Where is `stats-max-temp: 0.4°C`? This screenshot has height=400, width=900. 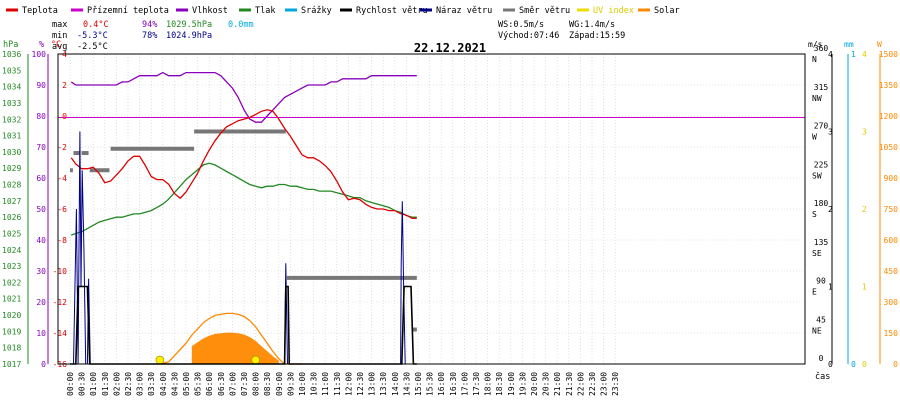
stats-max-temp: 0.4°C is located at coordinates (96, 25).